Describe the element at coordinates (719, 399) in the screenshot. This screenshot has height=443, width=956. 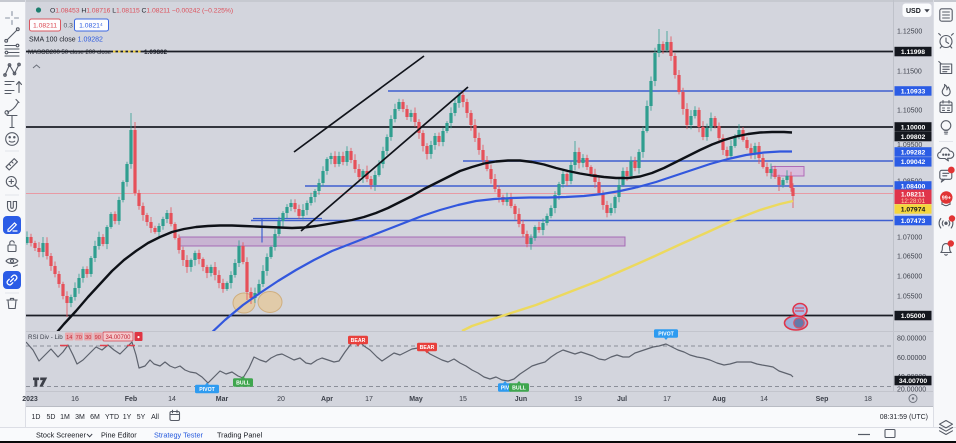
I see `svg-text: Aug` at that location.